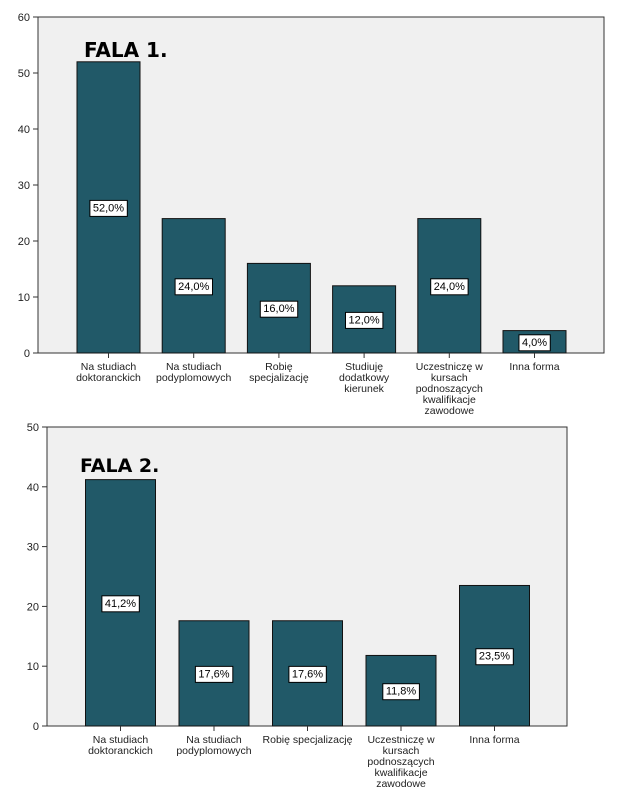 This screenshot has width=633, height=804. I want to click on data-label: 41,2%, so click(120, 604).